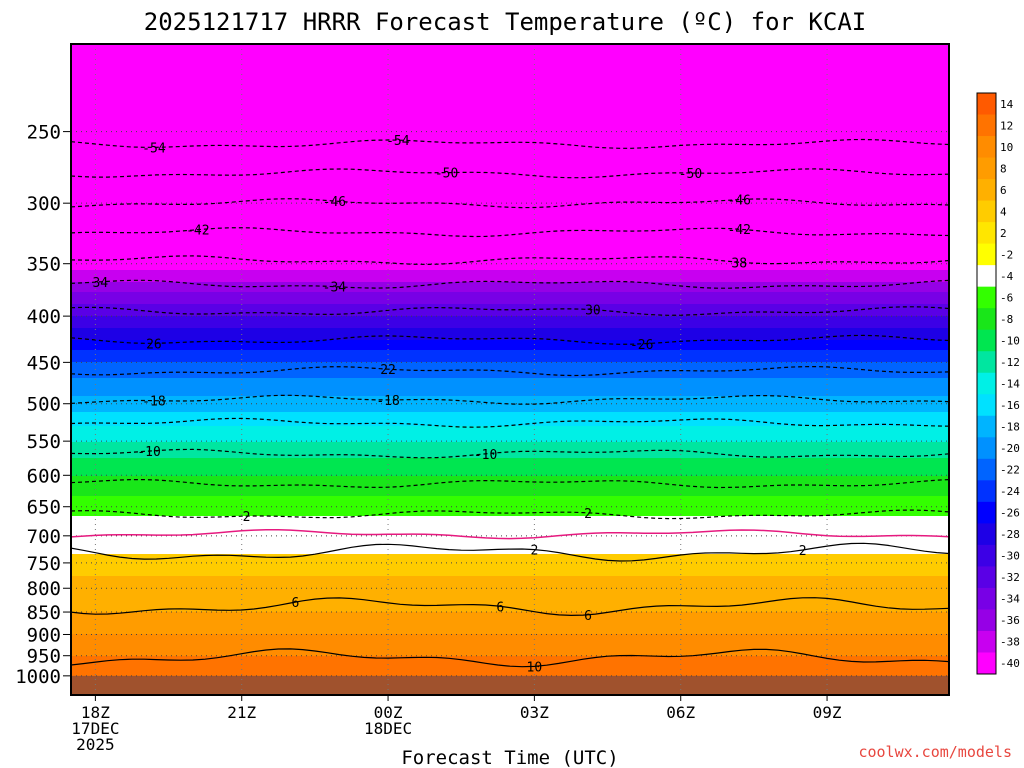  I want to click on colorbar-label: -32, so click(1010, 577).